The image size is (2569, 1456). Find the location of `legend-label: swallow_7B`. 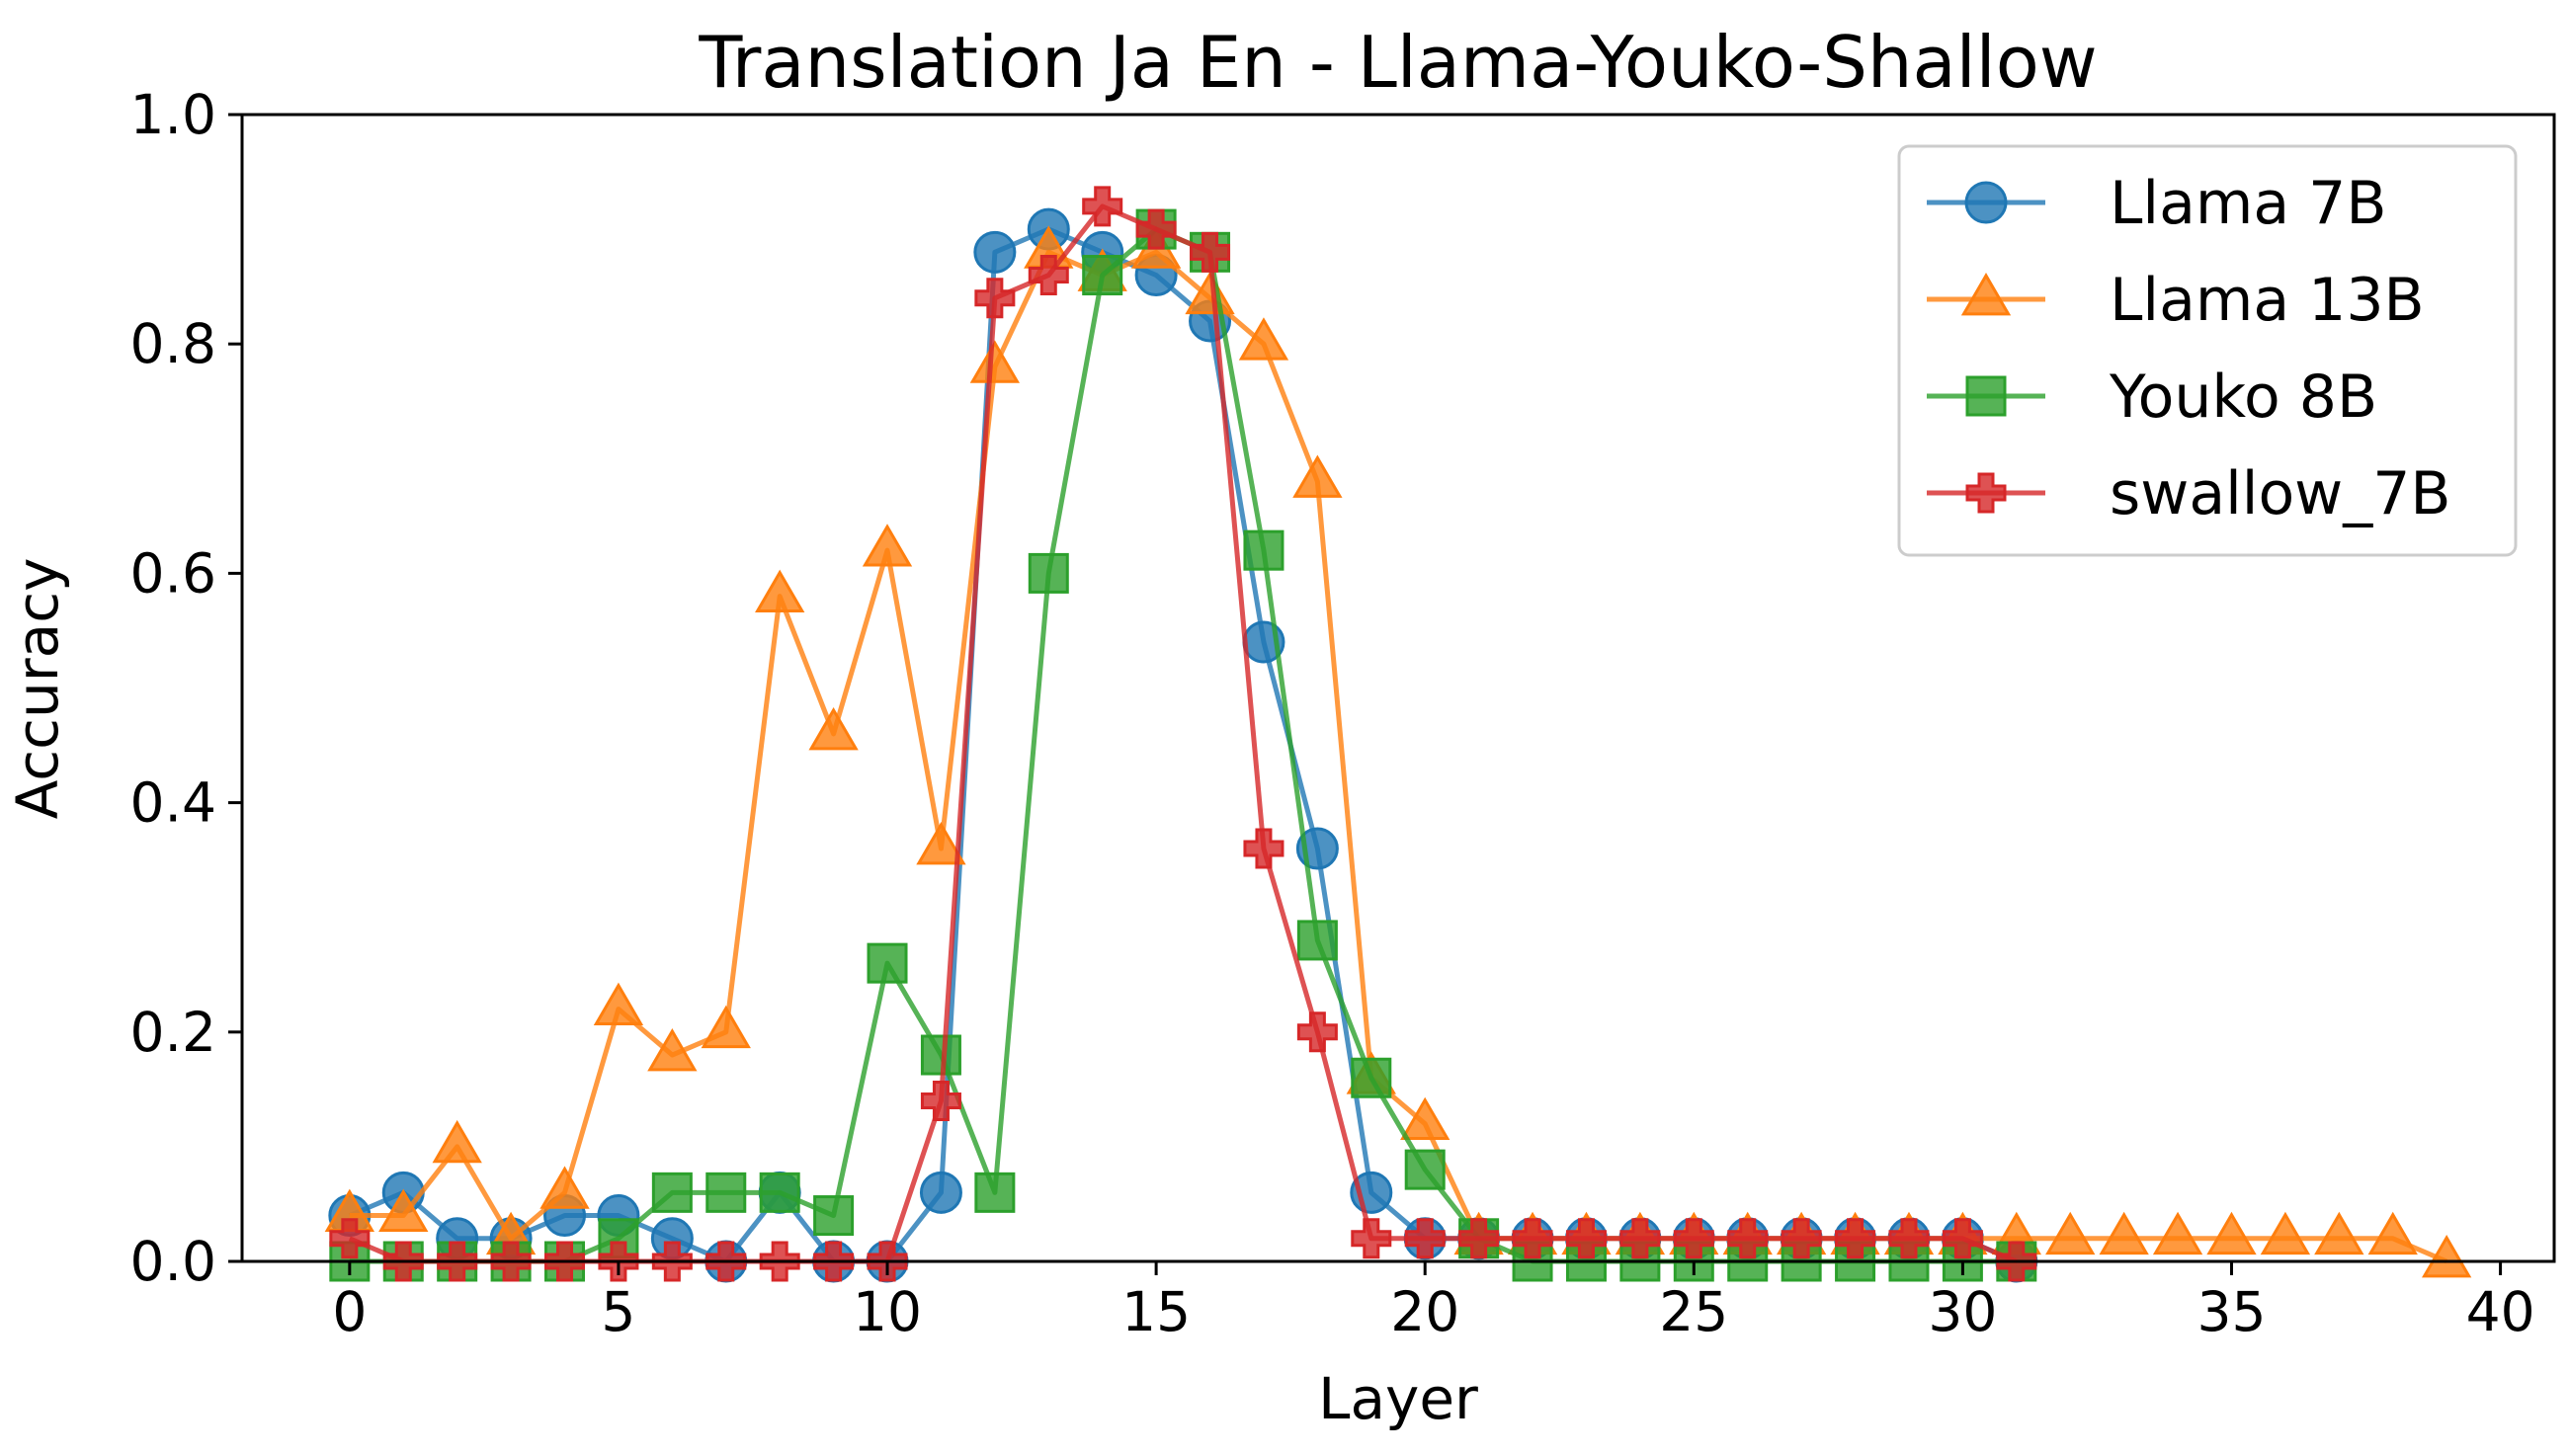

legend-label: swallow_7B is located at coordinates (2280, 493).